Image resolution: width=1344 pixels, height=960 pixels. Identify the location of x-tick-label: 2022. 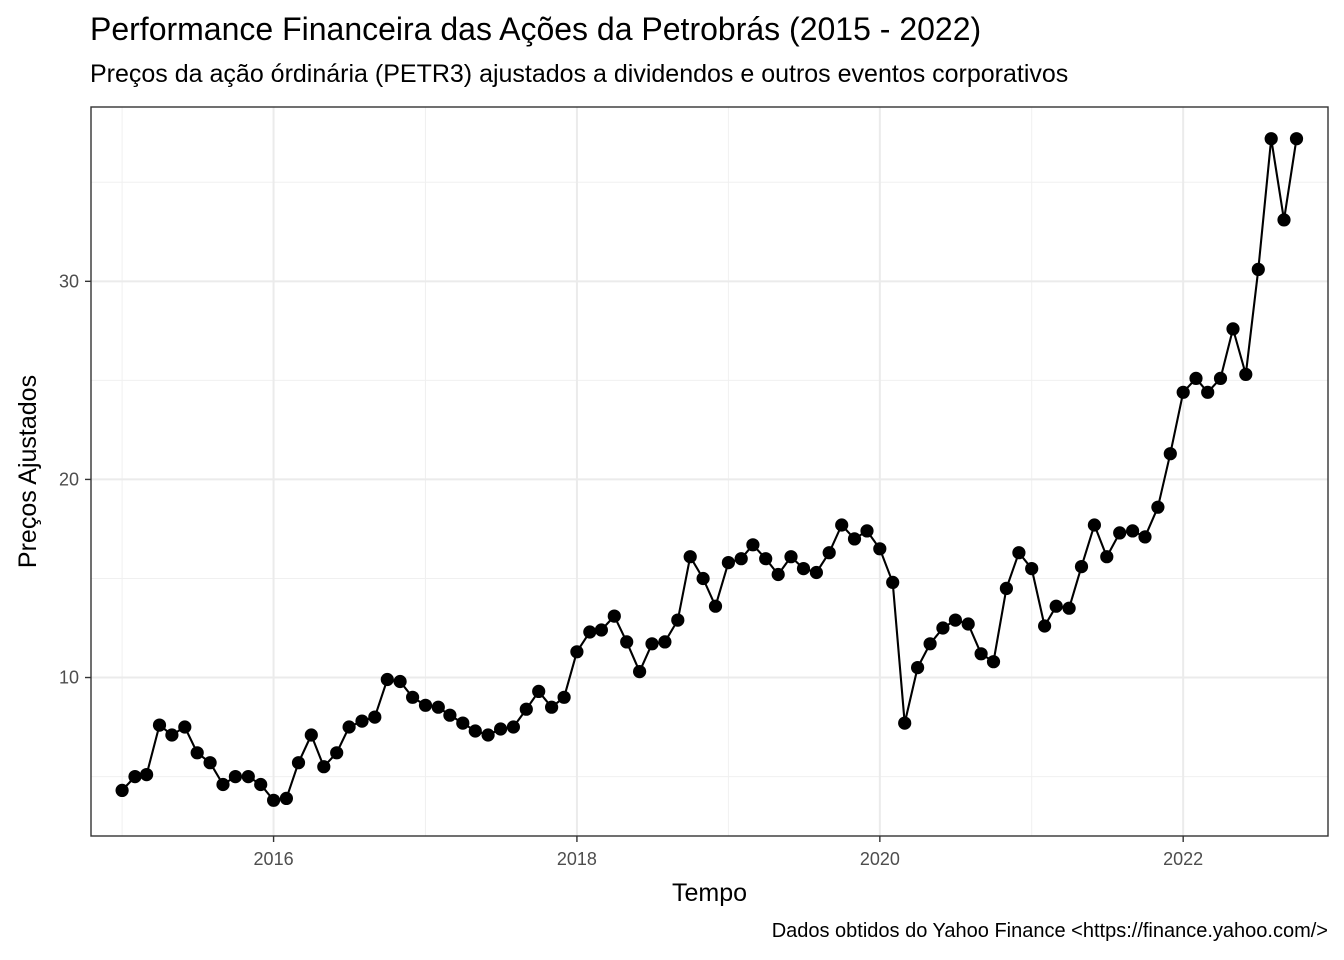
(1183, 859).